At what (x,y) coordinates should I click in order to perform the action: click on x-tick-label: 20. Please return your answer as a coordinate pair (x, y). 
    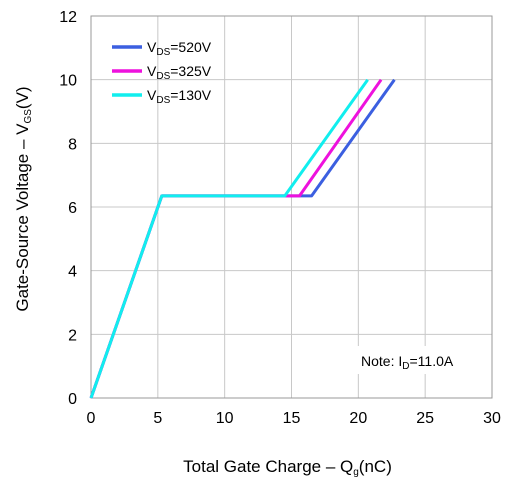
    Looking at the image, I should click on (358, 418).